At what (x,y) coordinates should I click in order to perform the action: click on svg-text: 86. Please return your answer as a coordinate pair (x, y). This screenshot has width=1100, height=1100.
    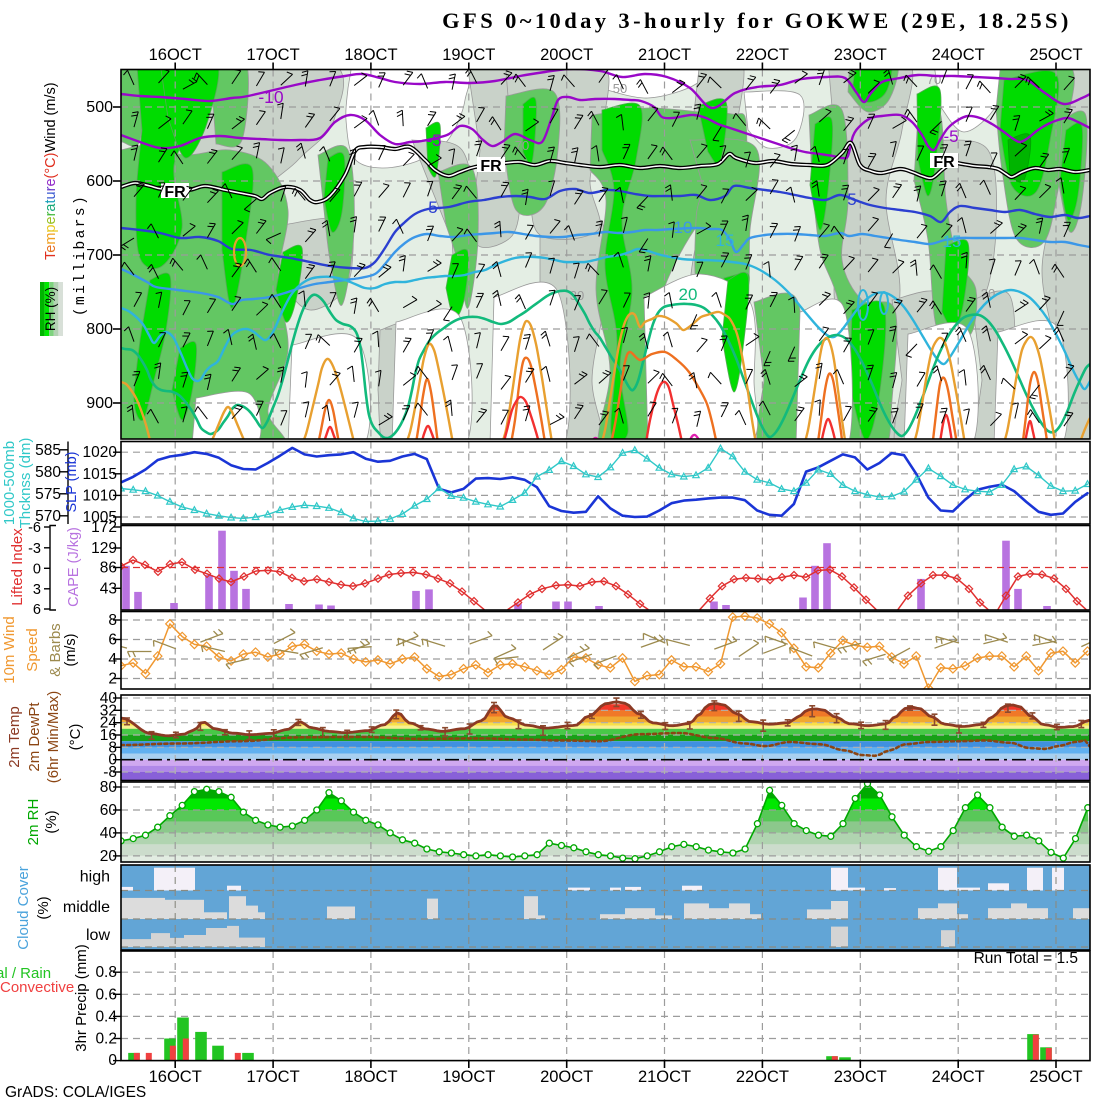
    Looking at the image, I should click on (108, 568).